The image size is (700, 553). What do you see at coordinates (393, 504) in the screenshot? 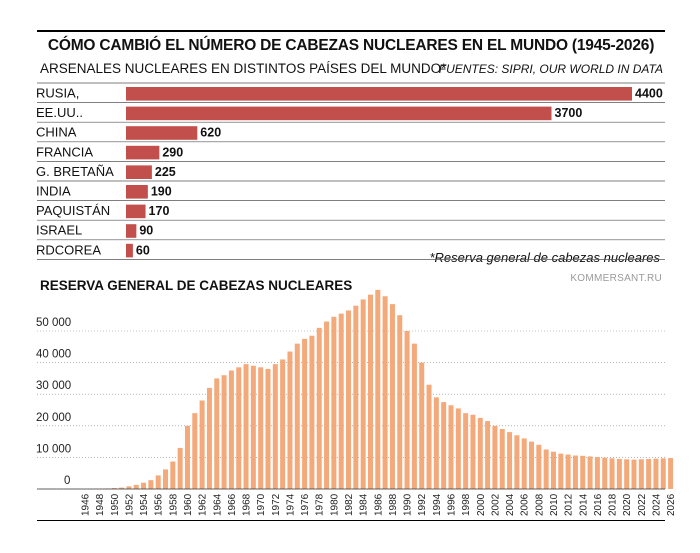
I see `x-tick-label: 1988` at bounding box center [393, 504].